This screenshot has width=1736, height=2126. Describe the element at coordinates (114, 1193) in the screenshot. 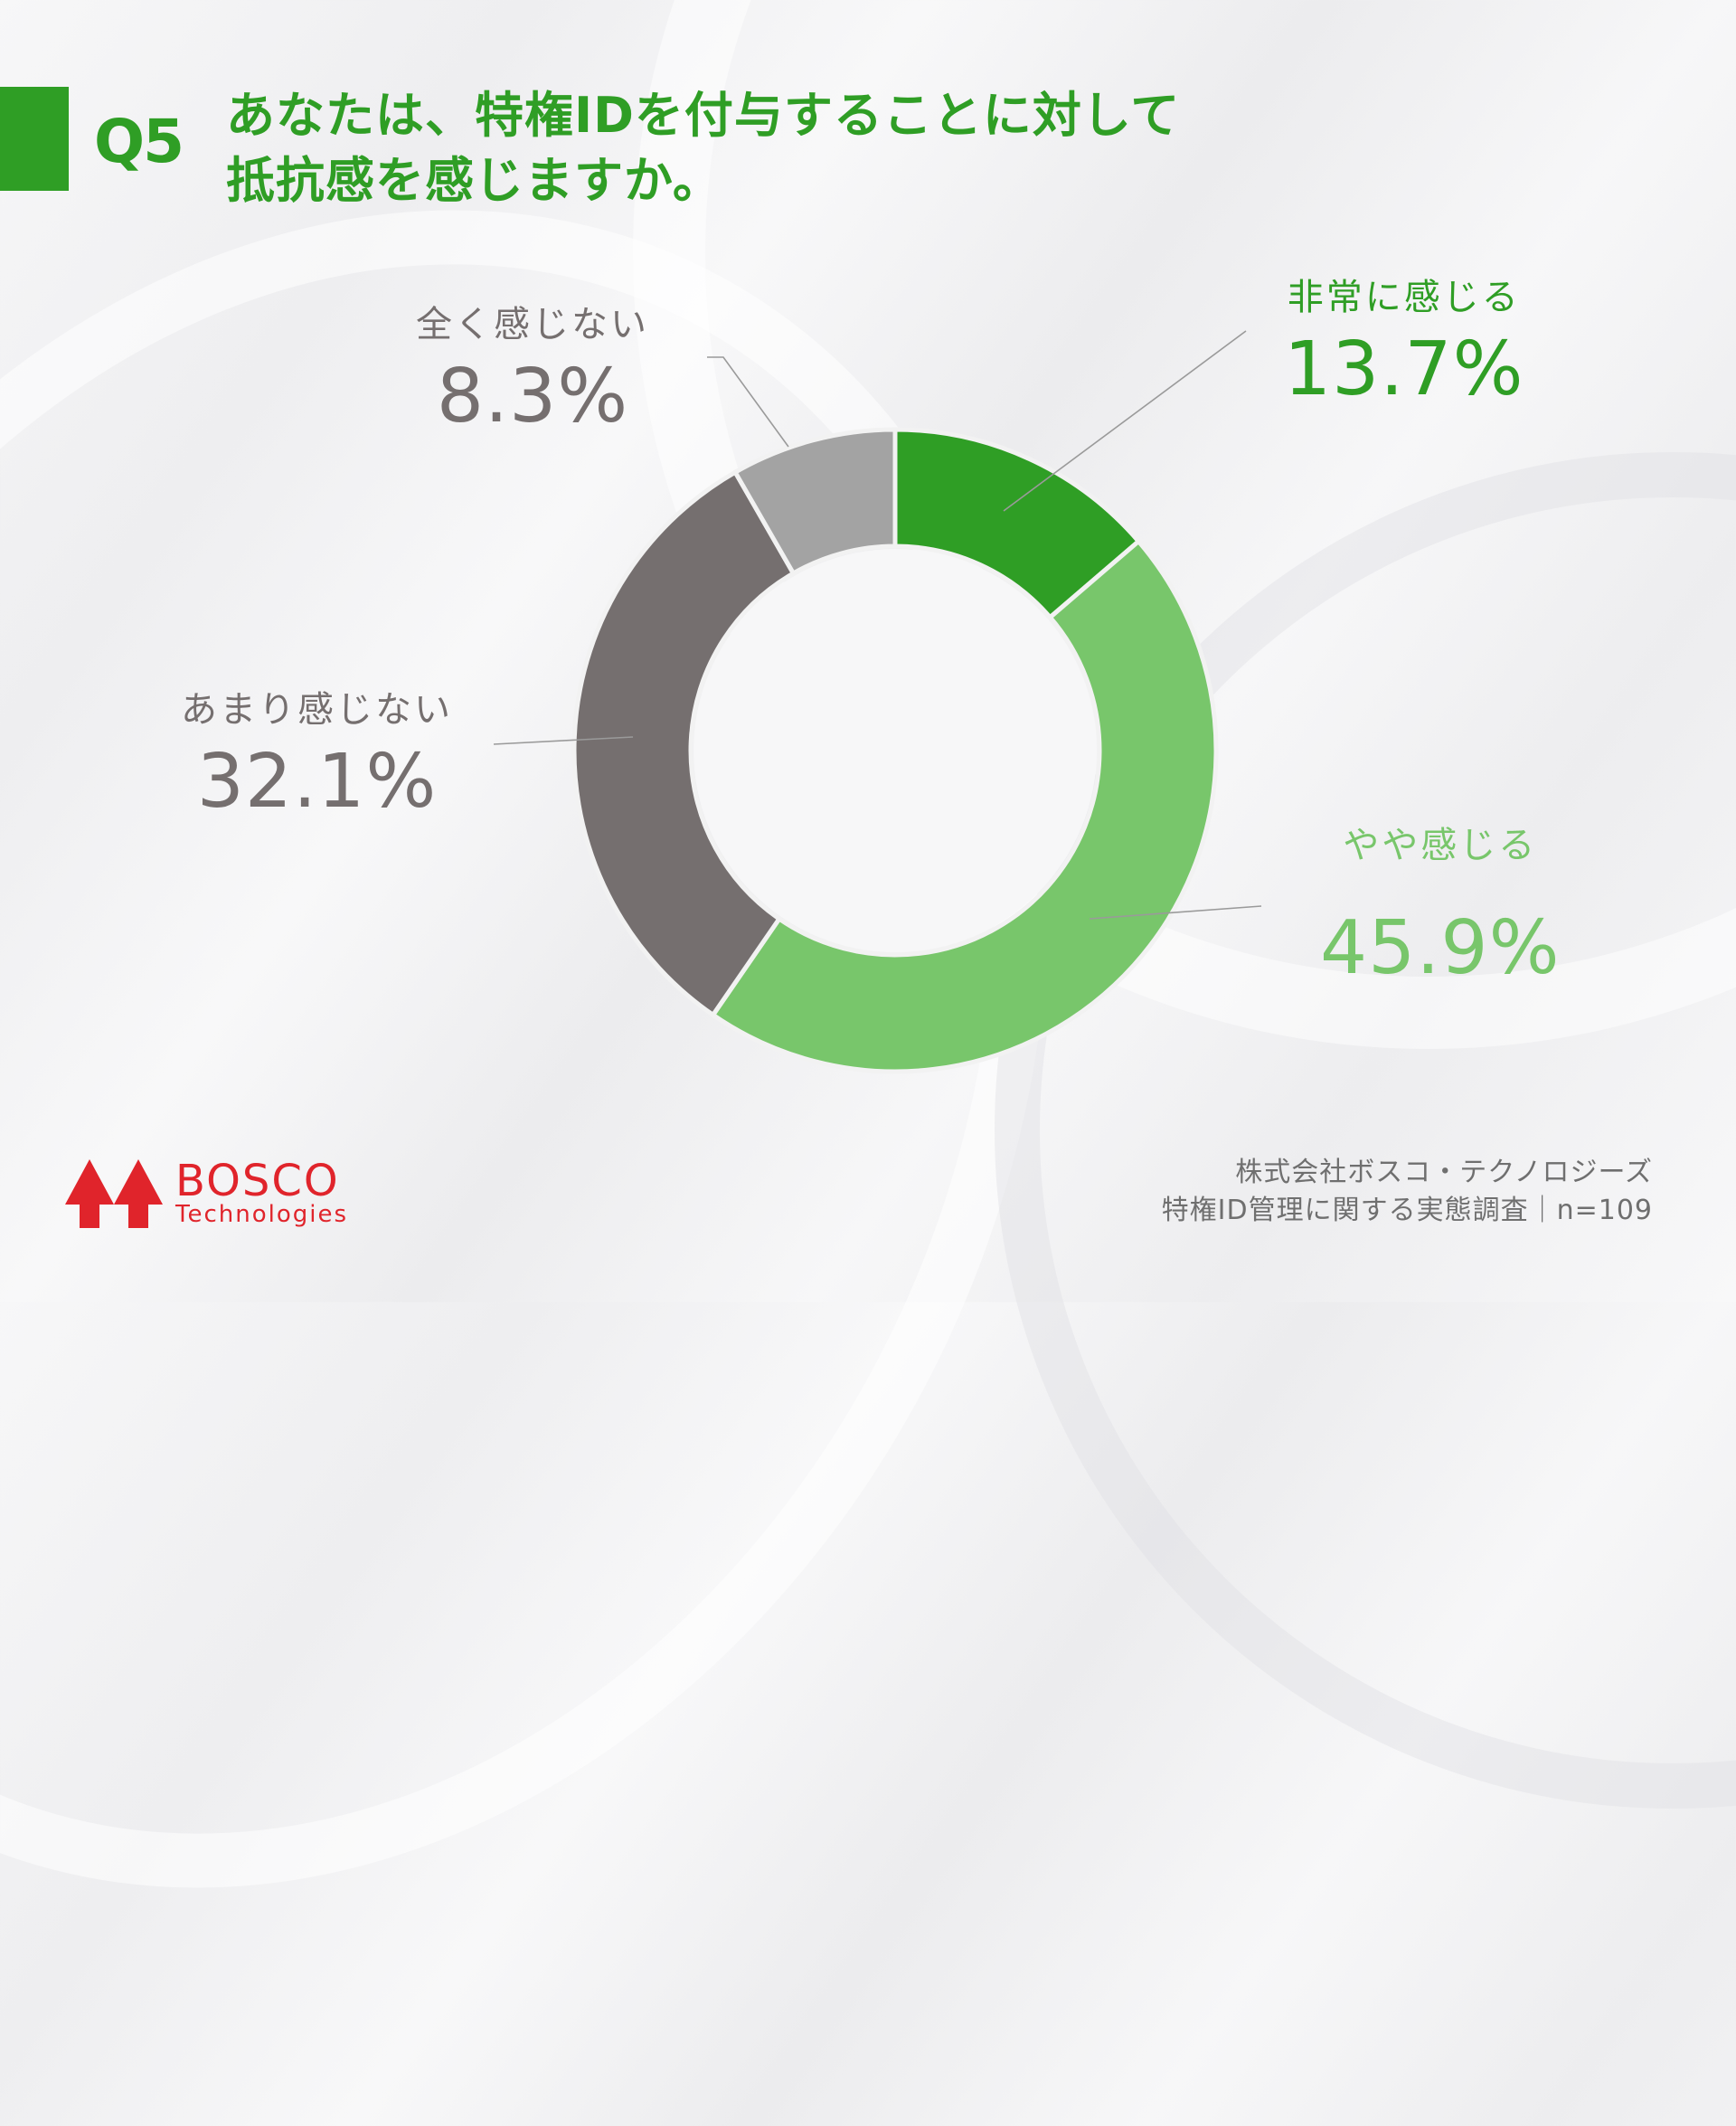

I see `twin-tree-arrows-icon` at that location.